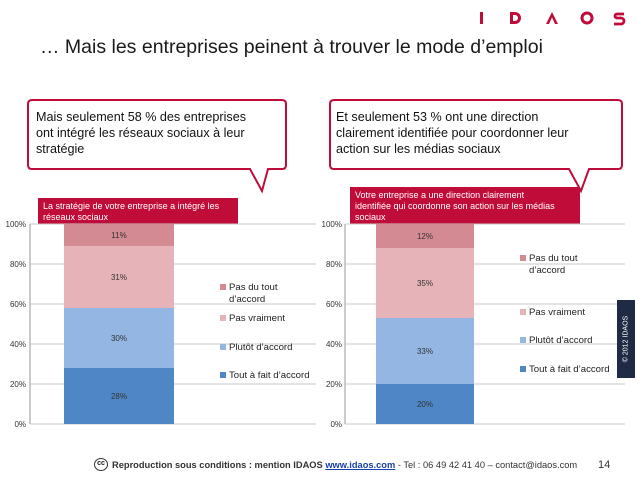 The height and width of the screenshot is (479, 638). Describe the element at coordinates (141, 117) in the screenshot. I see `bubble-left-line: Mais seulement 58 % des entreprises` at that location.